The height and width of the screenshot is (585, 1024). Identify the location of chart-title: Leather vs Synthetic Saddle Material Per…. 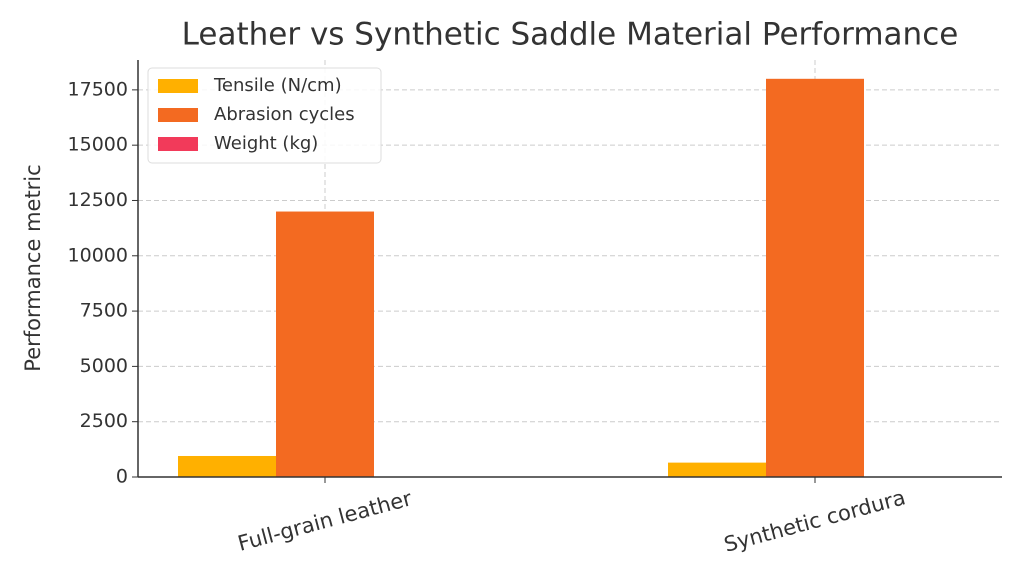
(570, 35).